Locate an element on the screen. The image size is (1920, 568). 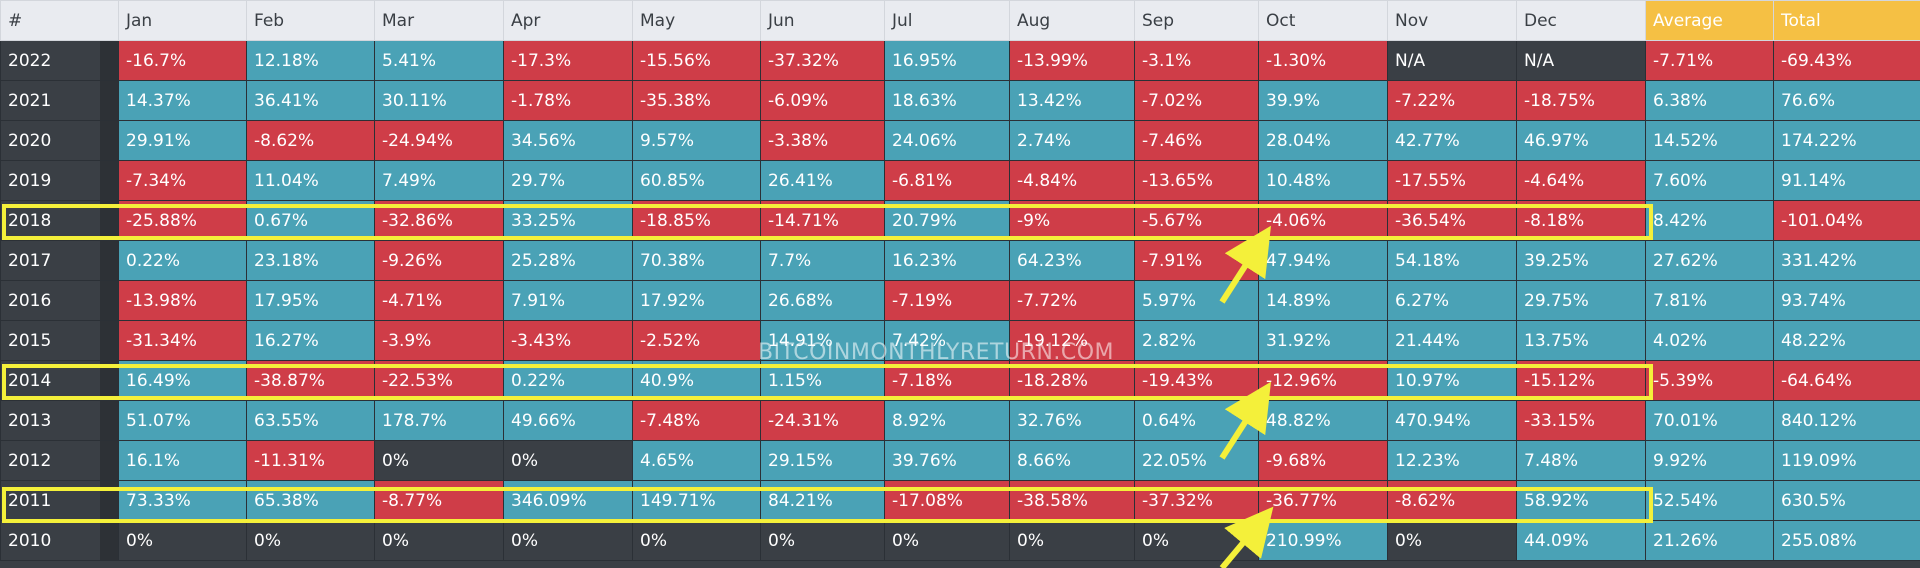
return-cell: -35.38% is located at coordinates (696, 100).